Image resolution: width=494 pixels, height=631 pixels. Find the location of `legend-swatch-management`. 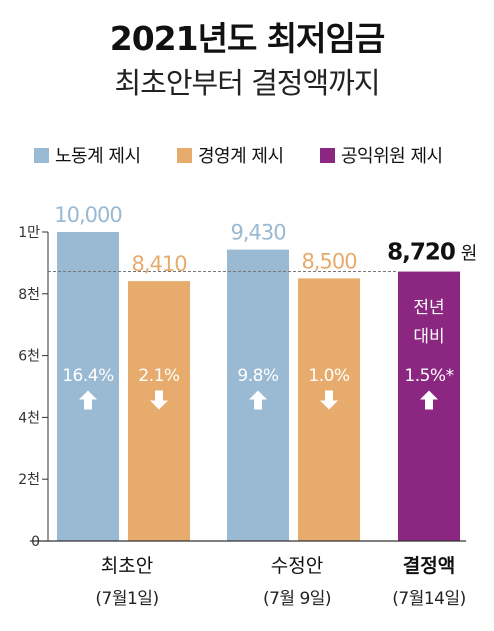

legend-swatch-management is located at coordinates (184, 155).